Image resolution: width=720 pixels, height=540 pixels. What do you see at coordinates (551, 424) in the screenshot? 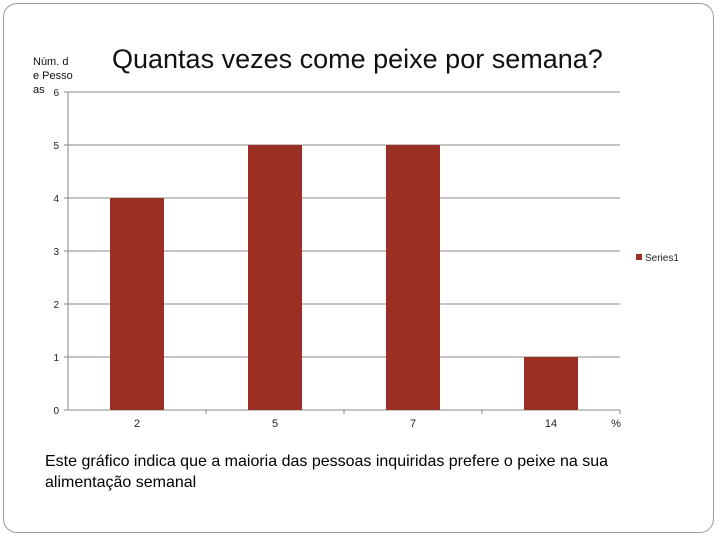
I see `x-tick-label: 14` at bounding box center [551, 424].